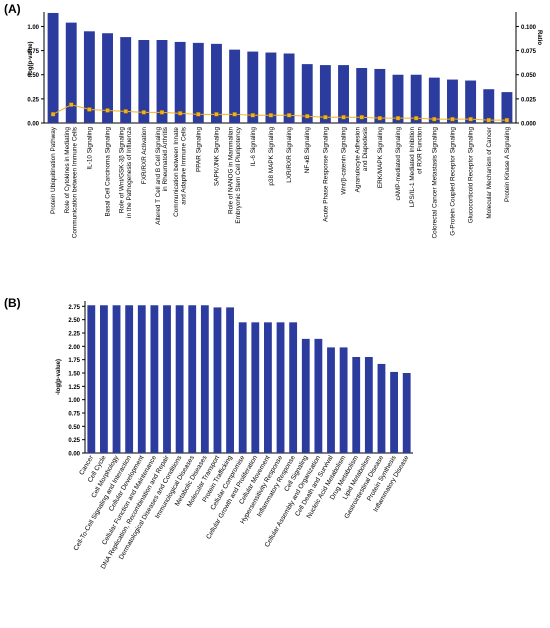 This screenshot has width=550, height=628. I want to click on category-label-line: Role of Cytokines in Mediating, so click(67, 170).